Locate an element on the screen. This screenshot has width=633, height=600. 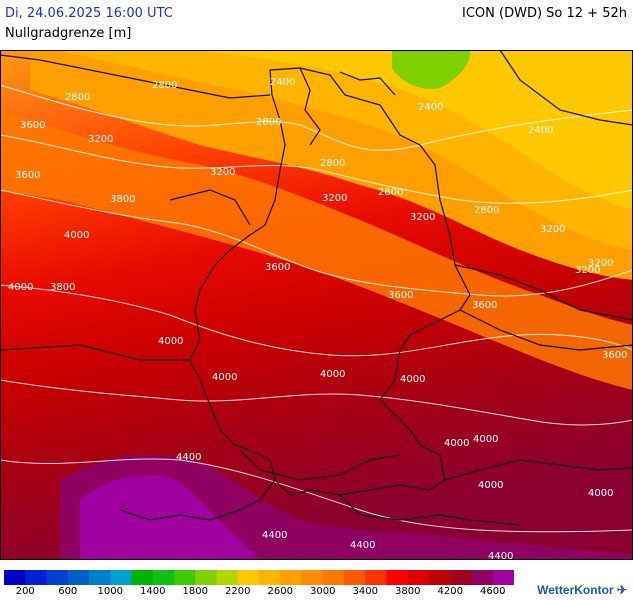
legend-label: 2200 is located at coordinates (238, 591).